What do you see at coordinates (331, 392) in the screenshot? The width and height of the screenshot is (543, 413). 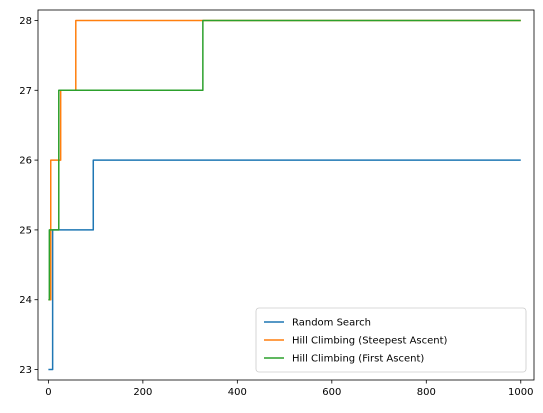 I see `x-tick-label: 600` at bounding box center [331, 392].